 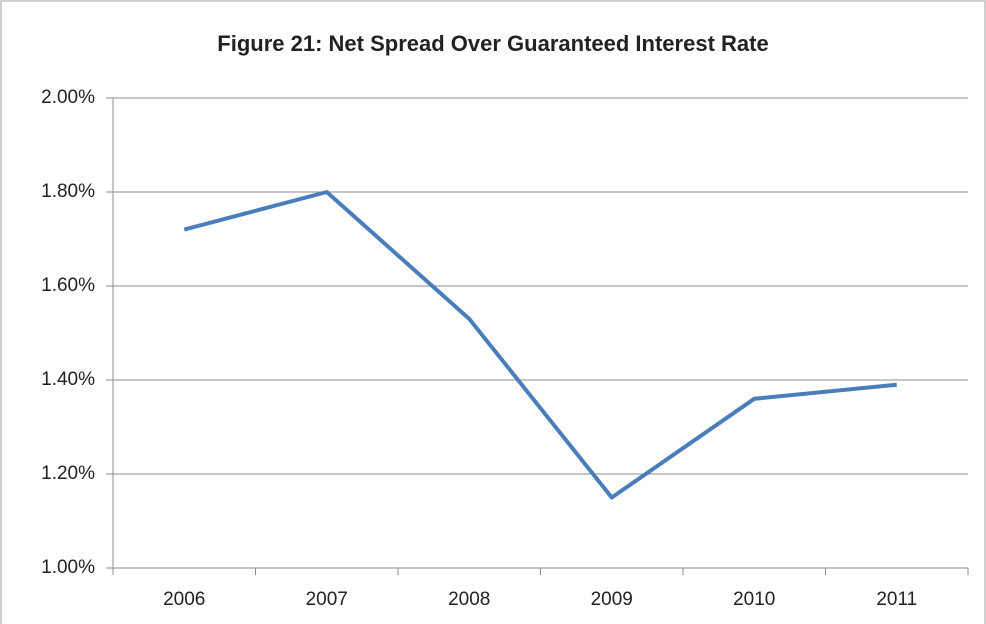 I want to click on y-tick-label: 1.20%, so click(x=68, y=473).